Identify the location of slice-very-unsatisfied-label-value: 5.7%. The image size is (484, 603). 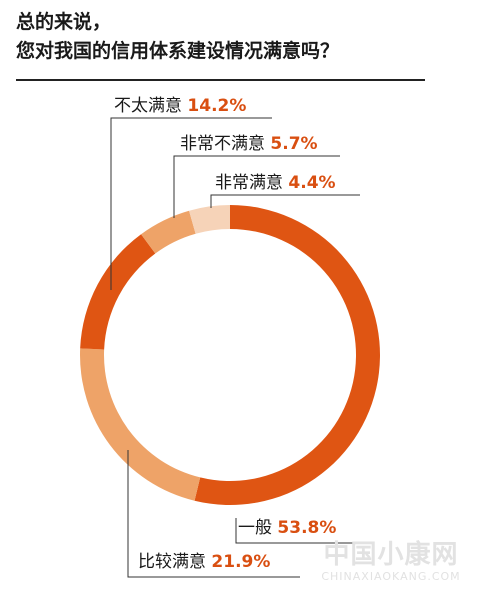
(293, 144).